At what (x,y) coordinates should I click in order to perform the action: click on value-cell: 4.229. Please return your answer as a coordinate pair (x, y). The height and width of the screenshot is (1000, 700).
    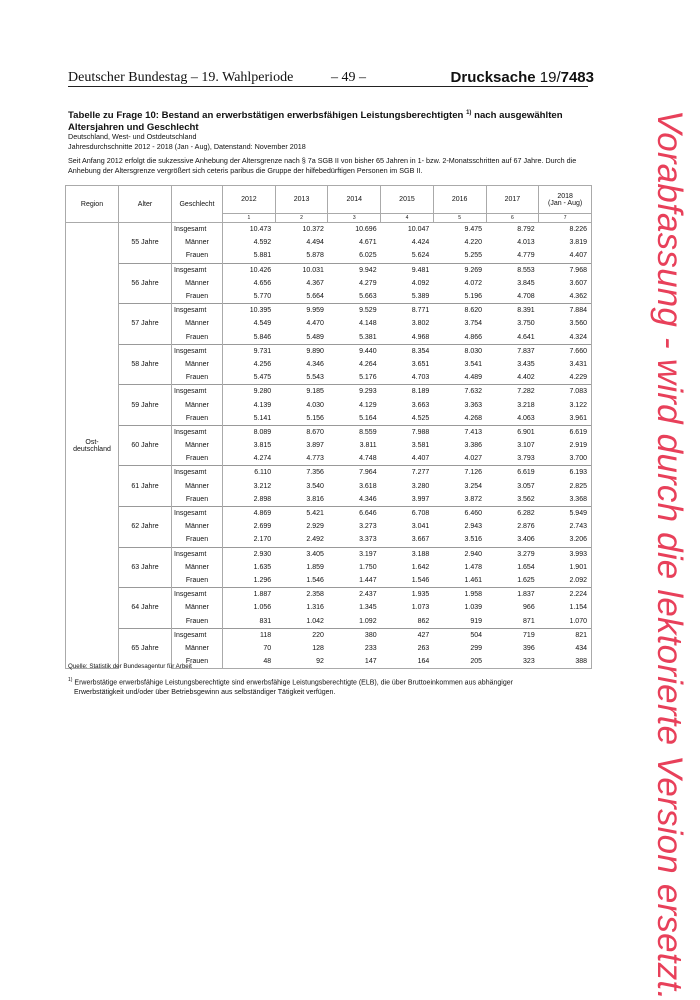
    Looking at the image, I should click on (565, 378).